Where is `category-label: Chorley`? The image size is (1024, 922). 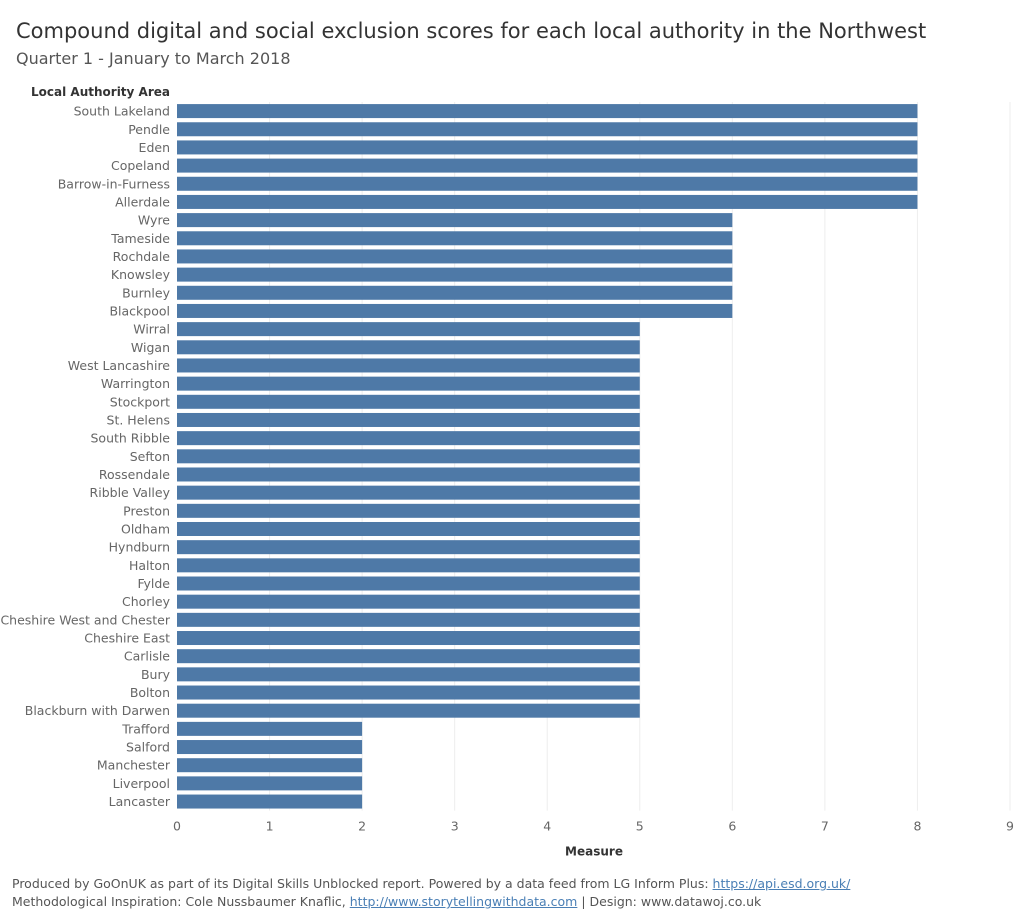
category-label: Chorley is located at coordinates (146, 601).